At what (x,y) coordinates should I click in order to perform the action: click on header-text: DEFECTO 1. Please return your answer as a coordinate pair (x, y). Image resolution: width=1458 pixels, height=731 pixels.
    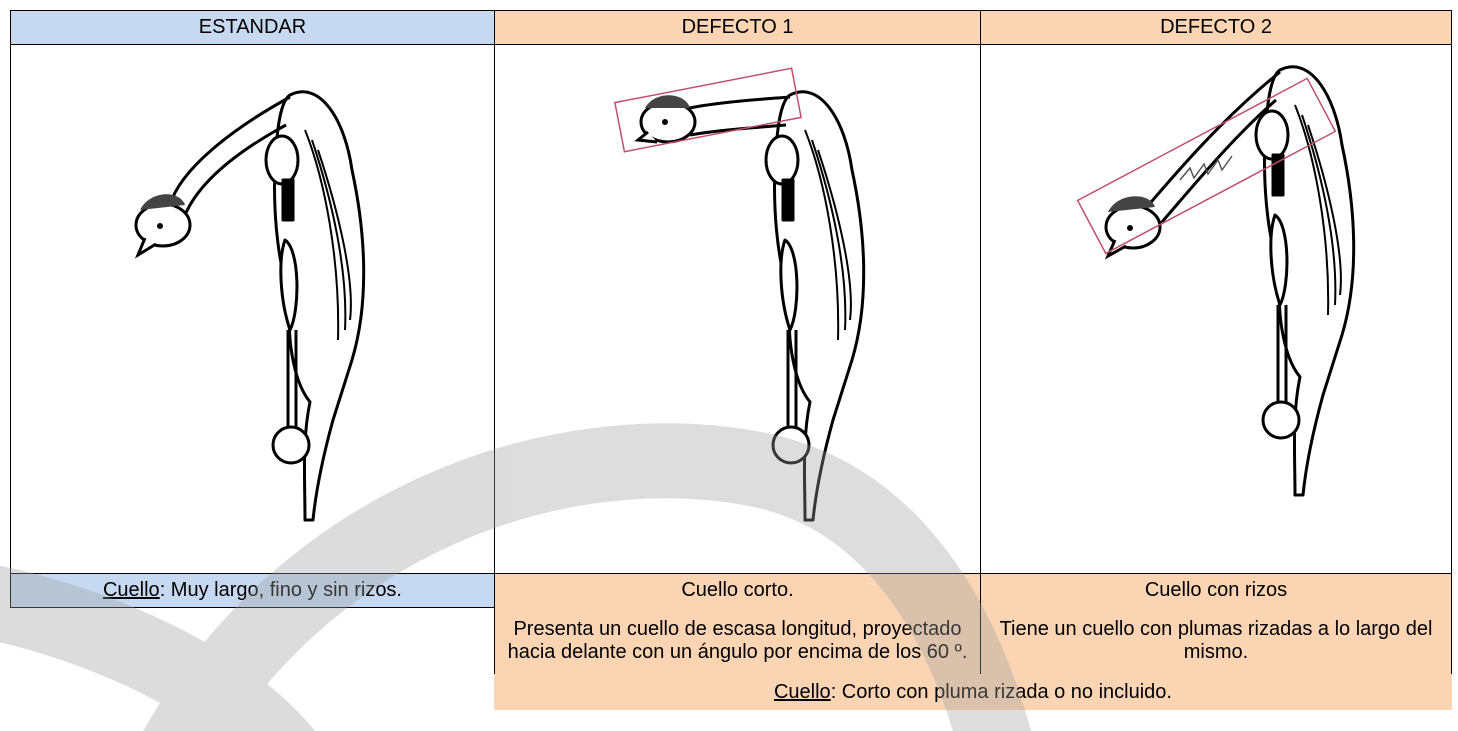
    Looking at the image, I should click on (737, 27).